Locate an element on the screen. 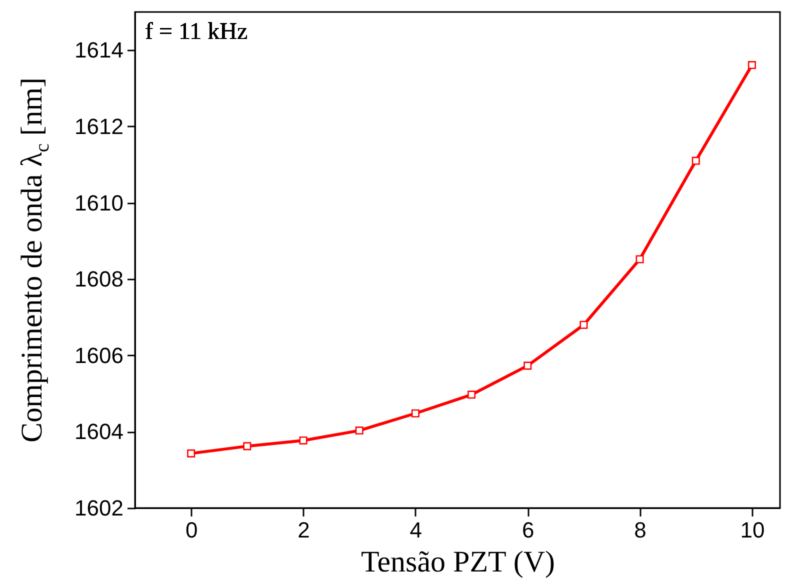  x-tick-label: 4 is located at coordinates (416, 530).